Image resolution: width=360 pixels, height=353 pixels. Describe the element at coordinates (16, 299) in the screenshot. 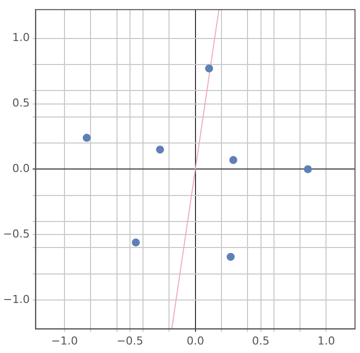

I see `y-tick-label: −1.0` at that location.